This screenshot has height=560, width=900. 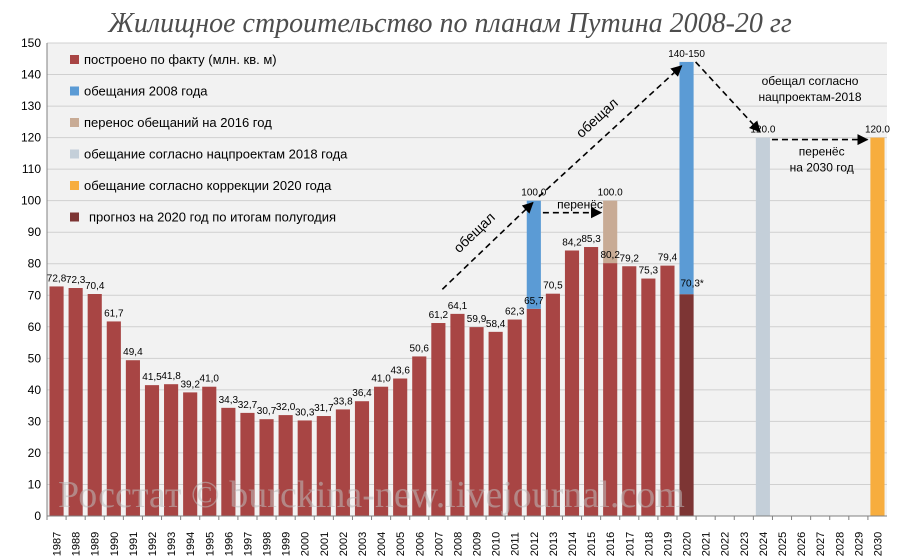 What do you see at coordinates (35, 421) in the screenshot?
I see `y-tick-label: 30` at bounding box center [35, 421].